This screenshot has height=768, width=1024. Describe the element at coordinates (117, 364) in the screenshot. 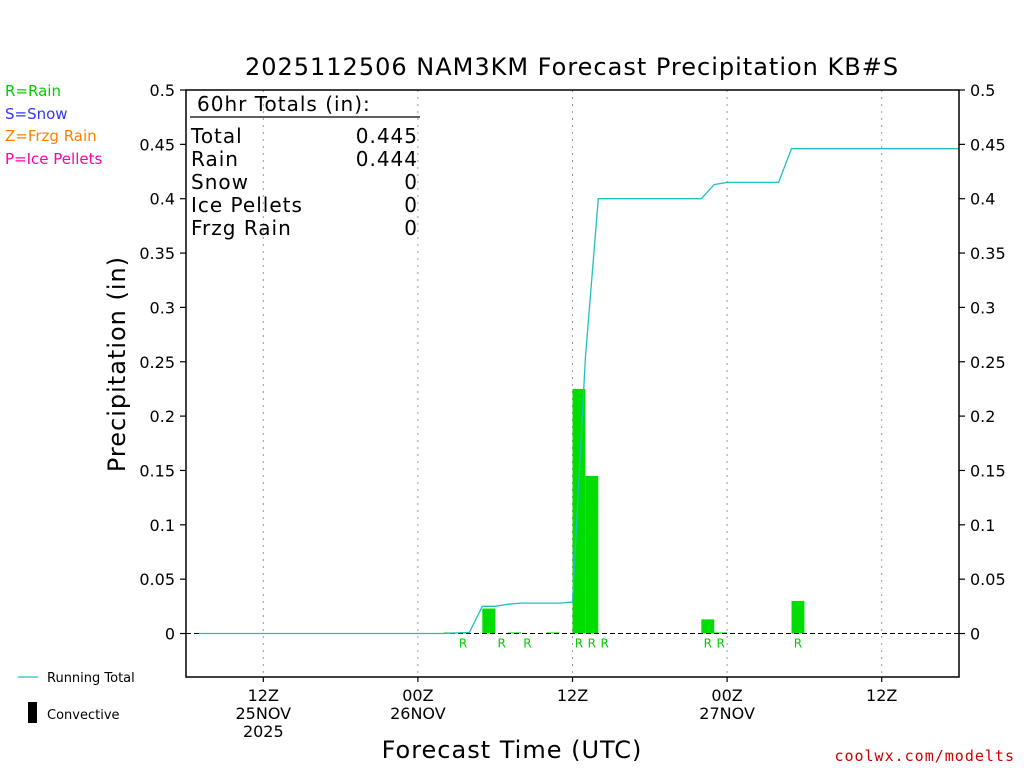

I see `y-axis-label: Precipitation (in)` at that location.